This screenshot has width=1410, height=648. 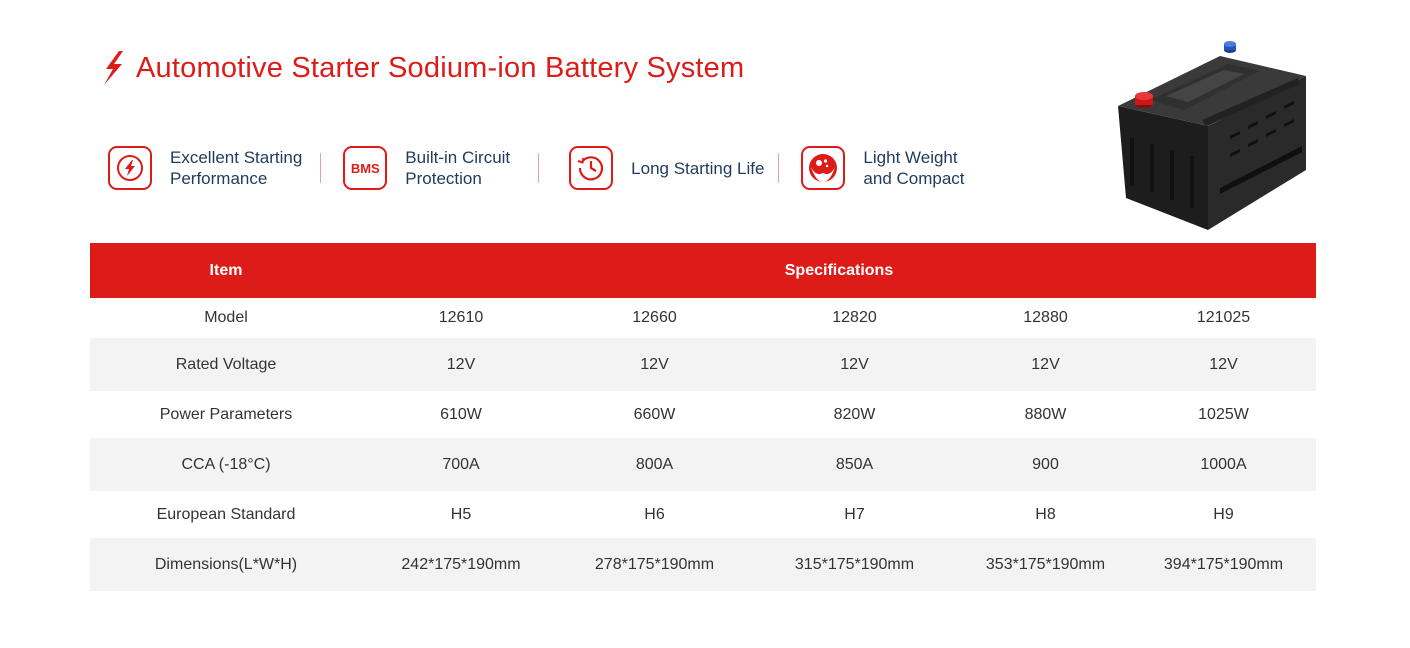 I want to click on cell: 850A, so click(x=854, y=464).